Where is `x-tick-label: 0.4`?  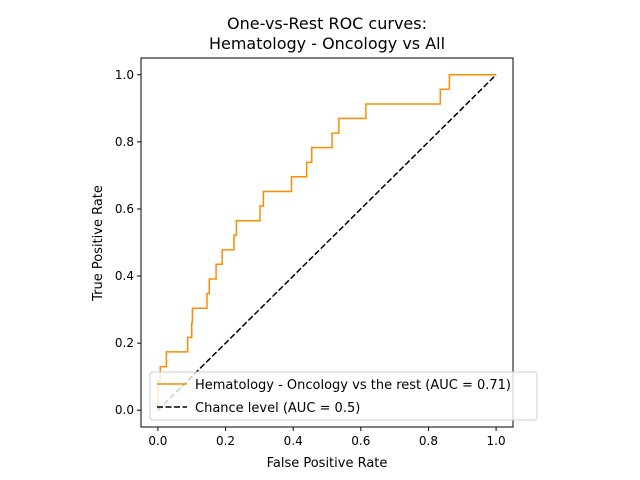 x-tick-label: 0.4 is located at coordinates (293, 441).